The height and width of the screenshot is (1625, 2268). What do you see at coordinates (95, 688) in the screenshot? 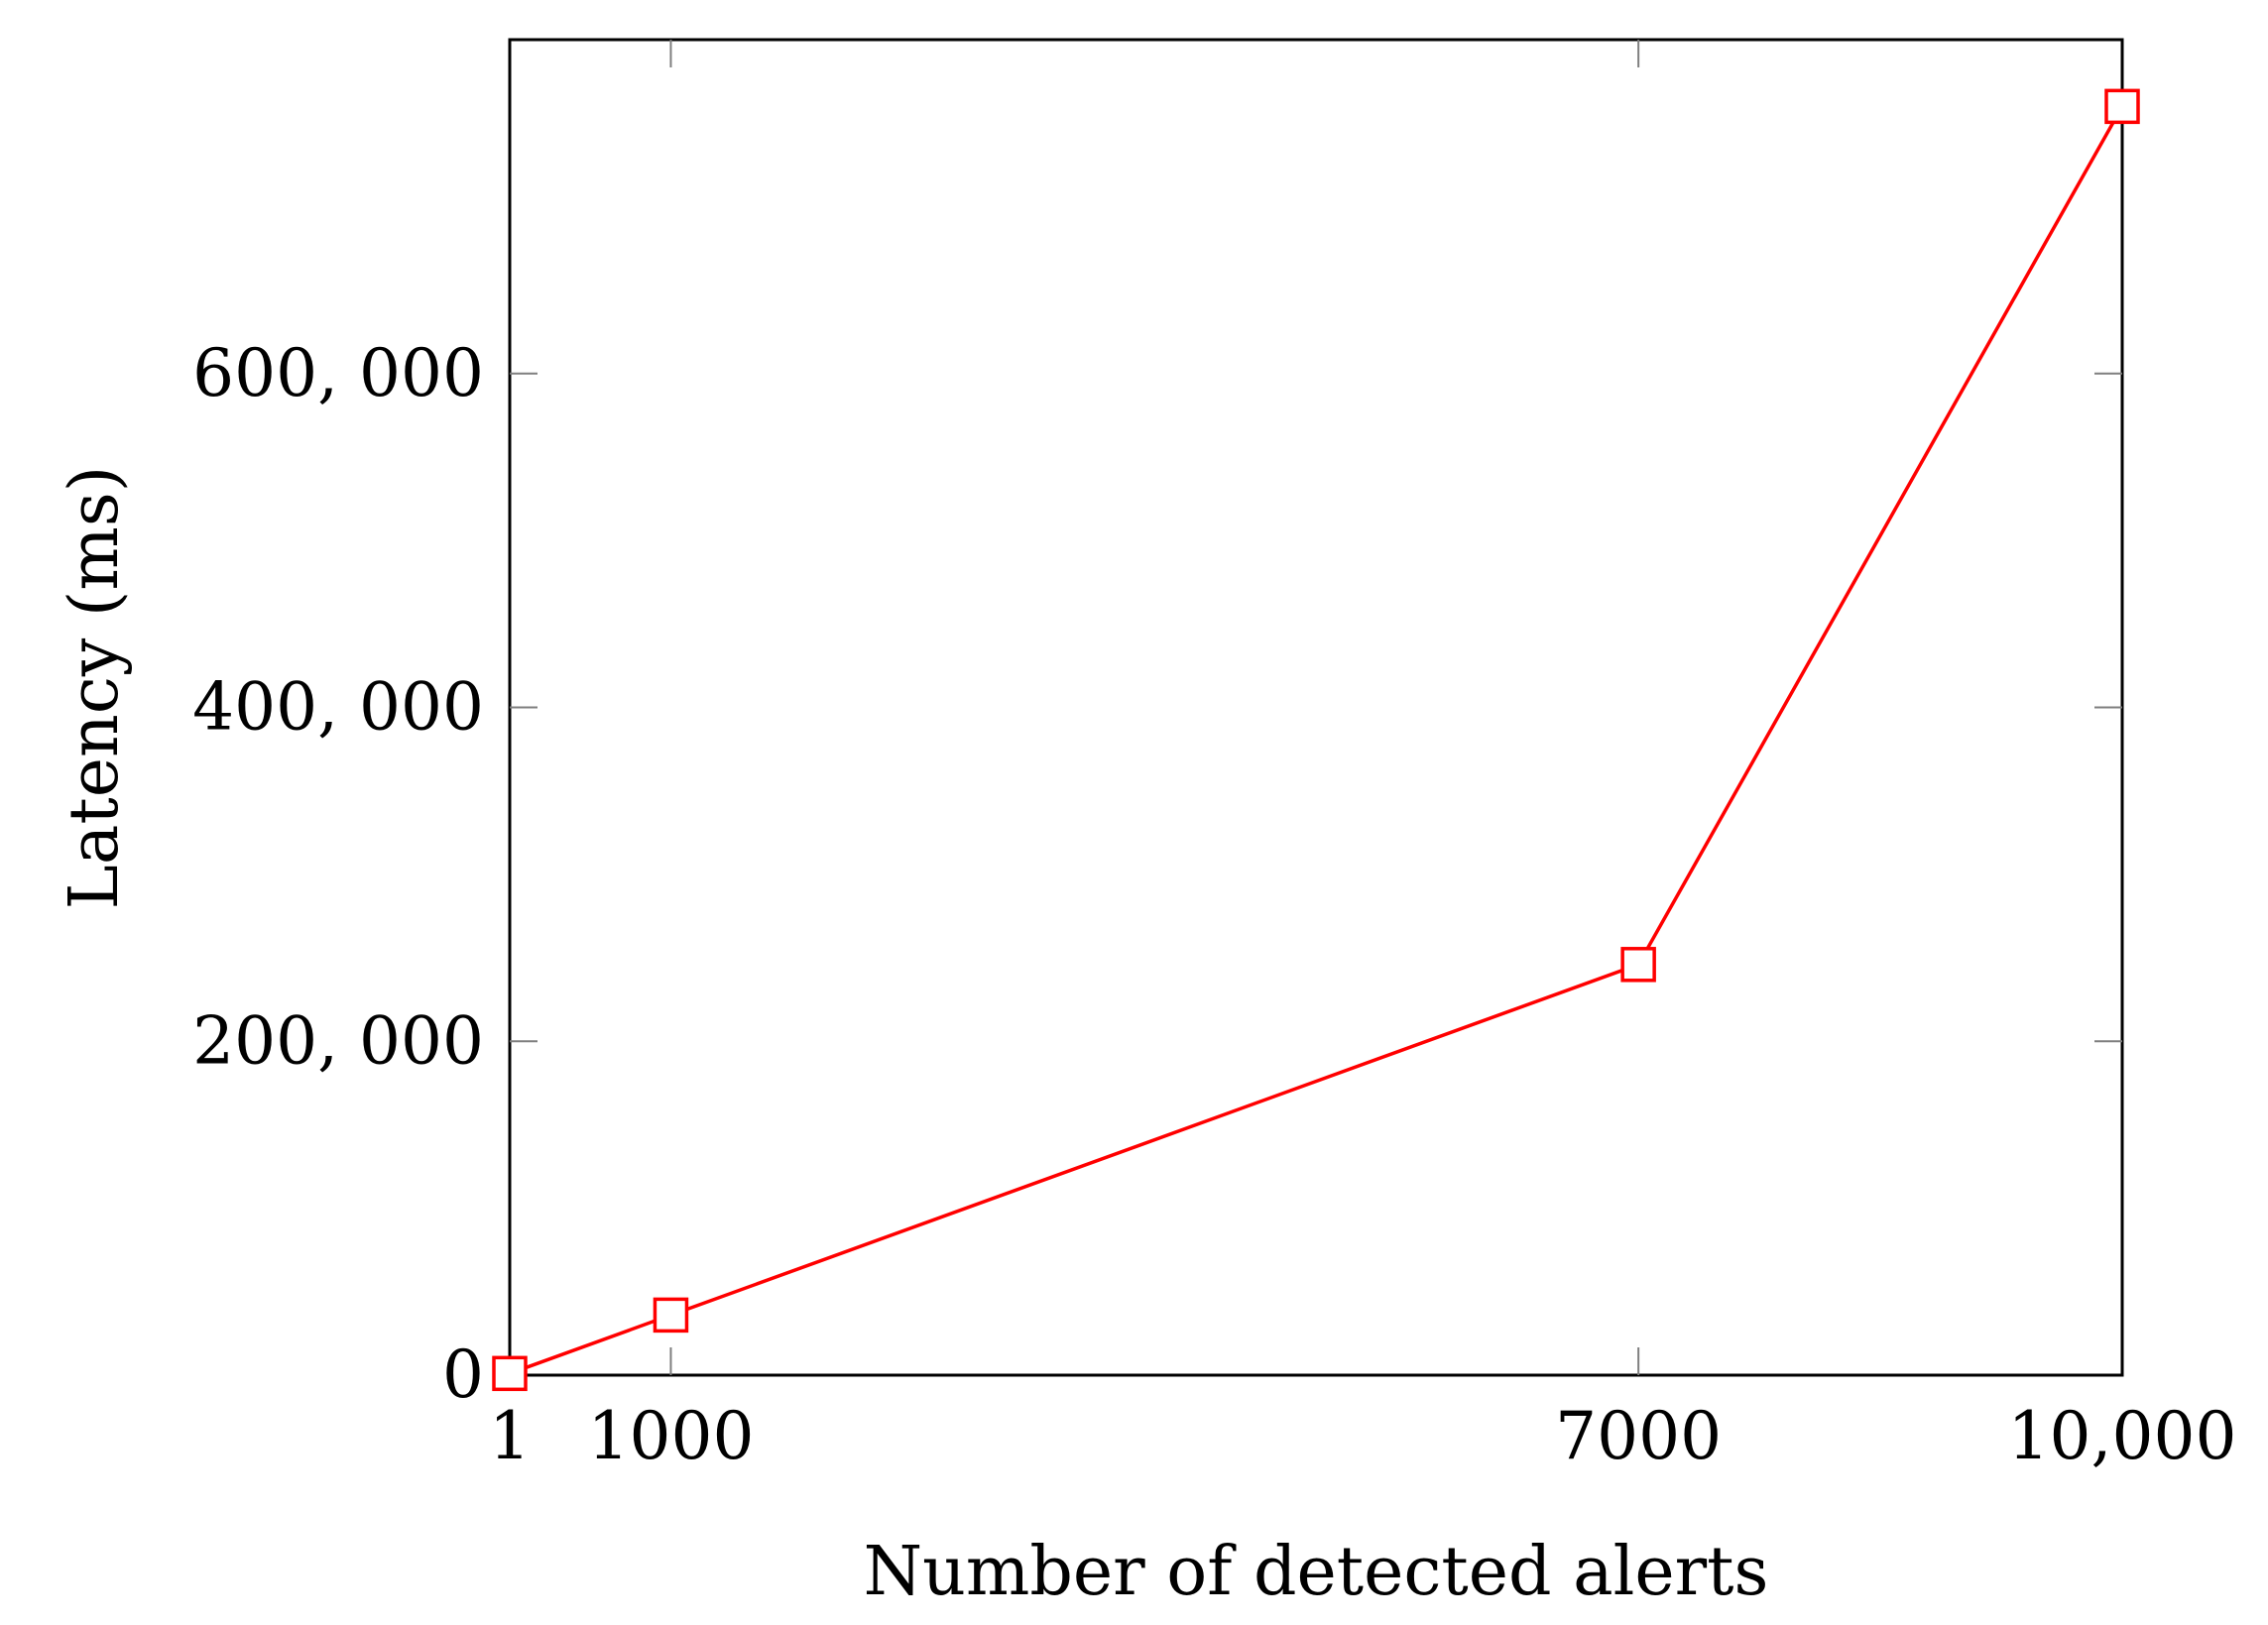
I see `y-axis-title: Latency (ms)` at bounding box center [95, 688].